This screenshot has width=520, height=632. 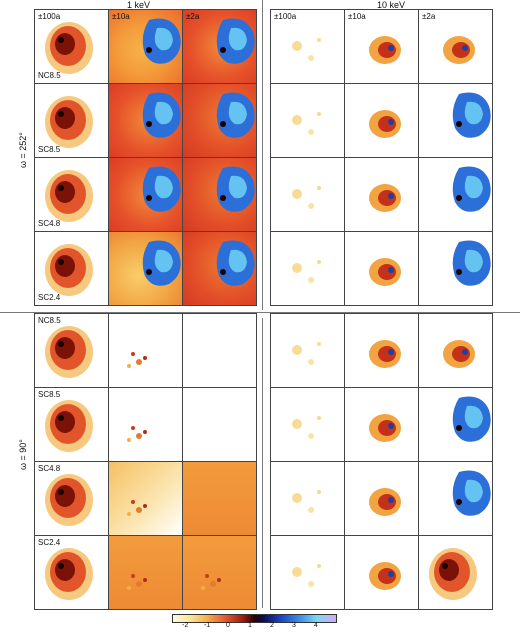 What do you see at coordinates (250, 625) in the screenshot?
I see `colorbar-tick: 1` at bounding box center [250, 625].